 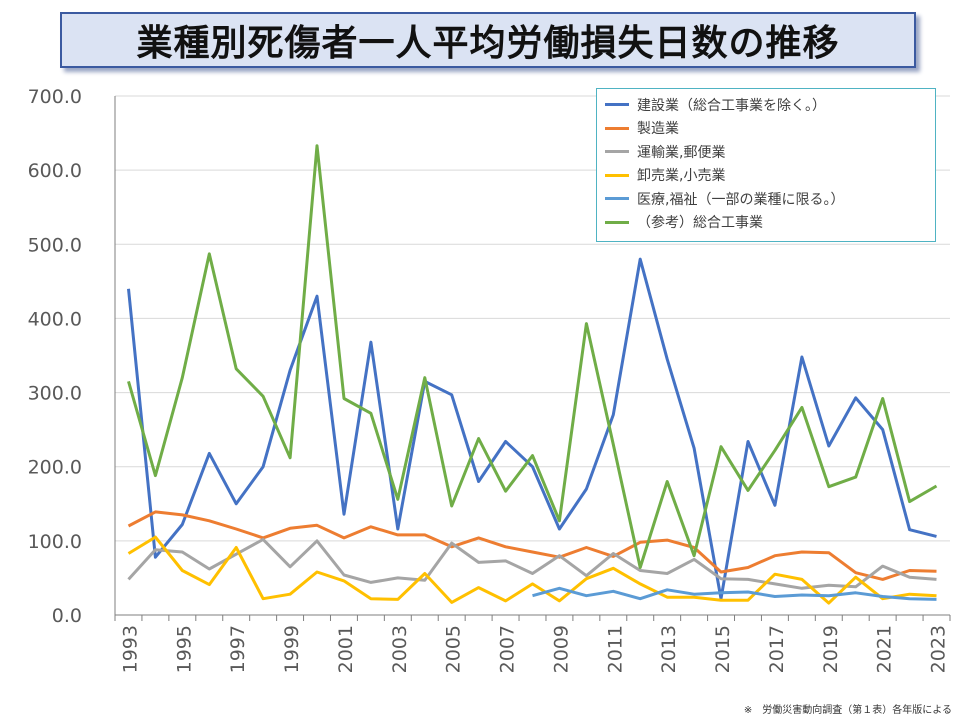 What do you see at coordinates (55, 468) in the screenshot?
I see `y-tick-label: 200.0` at bounding box center [55, 468].